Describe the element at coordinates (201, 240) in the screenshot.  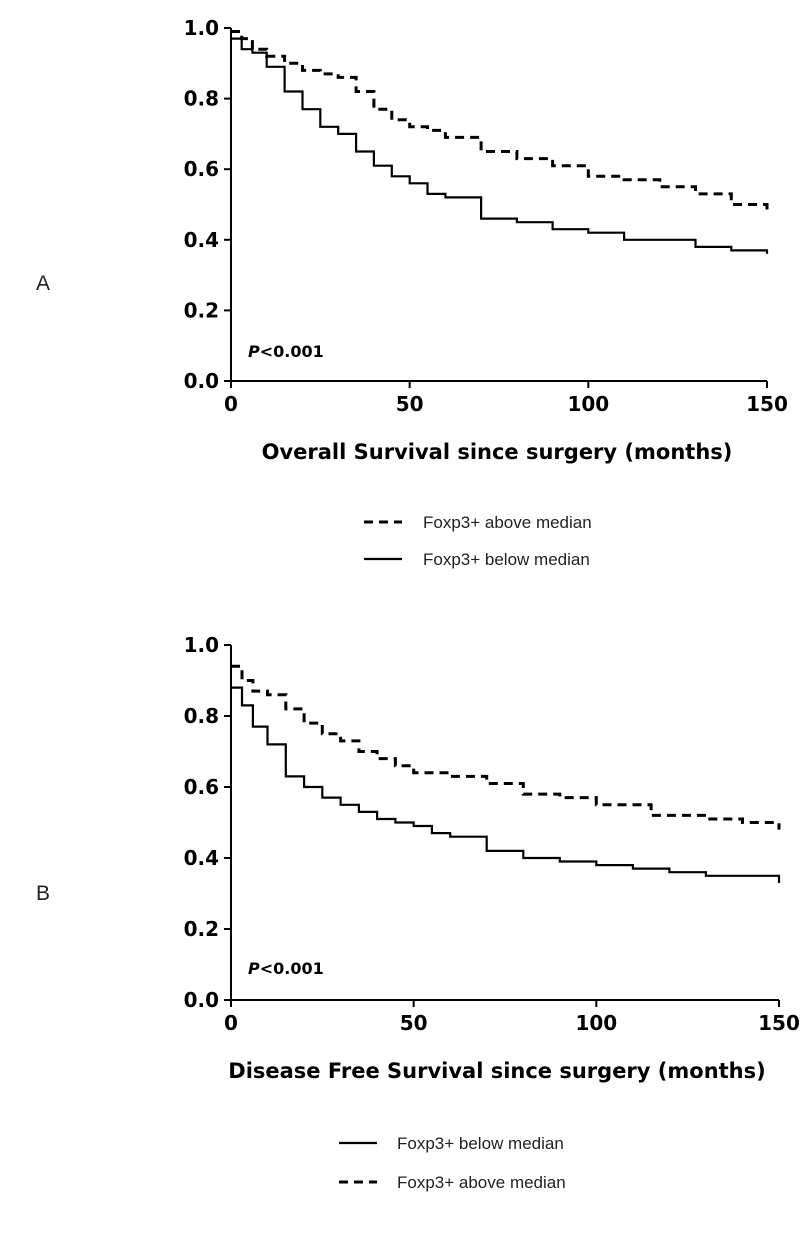
I see `panel-a-y-tick-label: 0.4` at that location.